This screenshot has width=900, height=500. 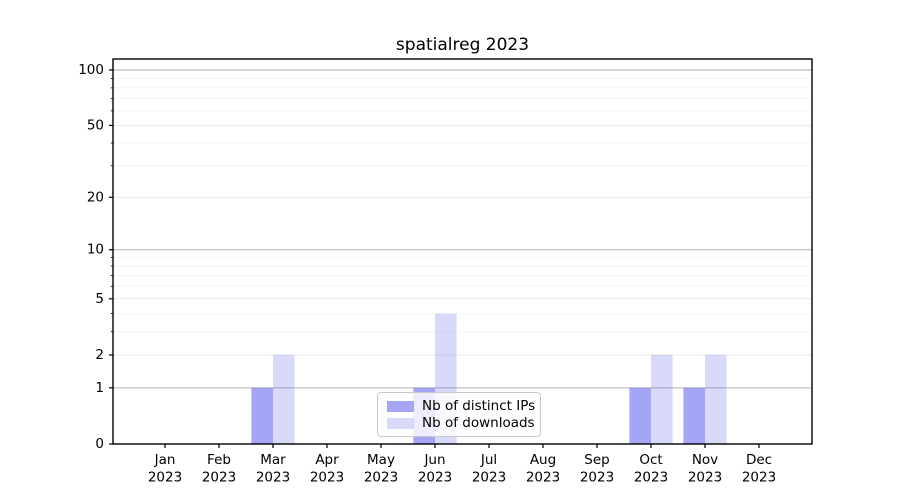 What do you see at coordinates (381, 460) in the screenshot?
I see `x-tick-label-month: May` at bounding box center [381, 460].